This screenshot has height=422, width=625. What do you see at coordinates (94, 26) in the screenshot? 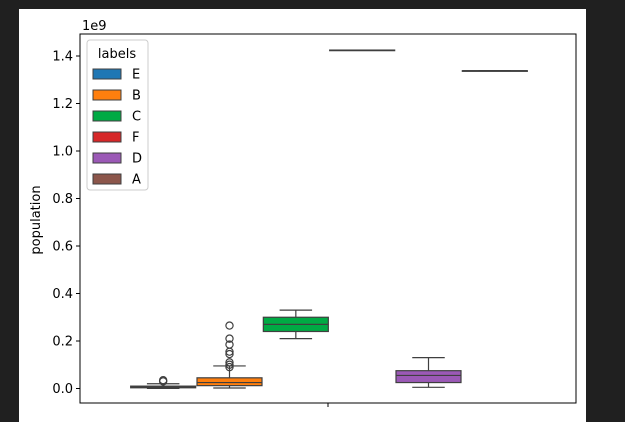
I see `y-offset-label: 1e9` at bounding box center [94, 26].